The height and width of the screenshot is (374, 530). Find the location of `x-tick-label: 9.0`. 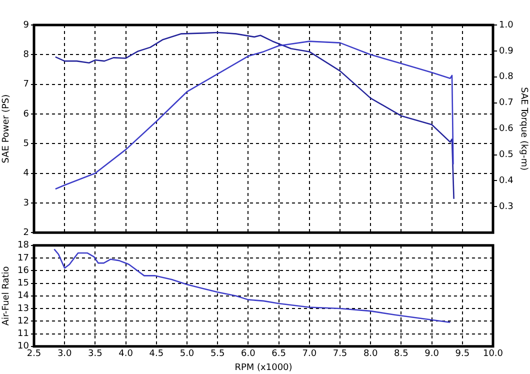

x-tick-label: 9.0 is located at coordinates (432, 354).